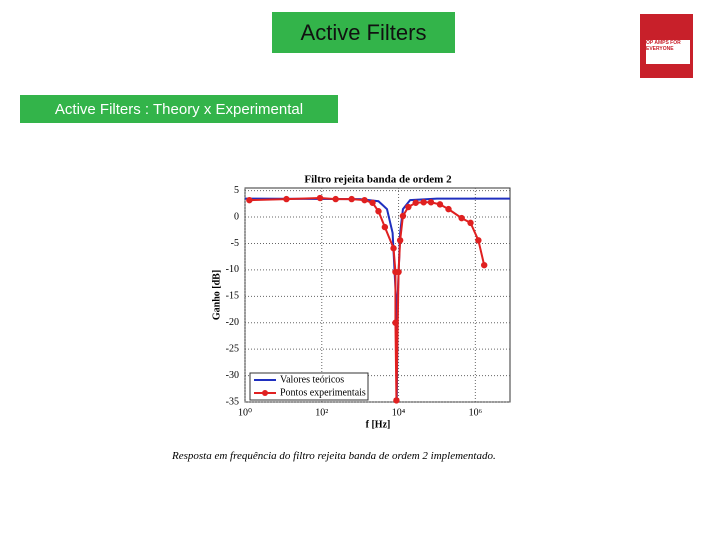 This screenshot has width=720, height=540. What do you see at coordinates (232, 296) in the screenshot?
I see `y-tick-label: -15` at bounding box center [232, 296].